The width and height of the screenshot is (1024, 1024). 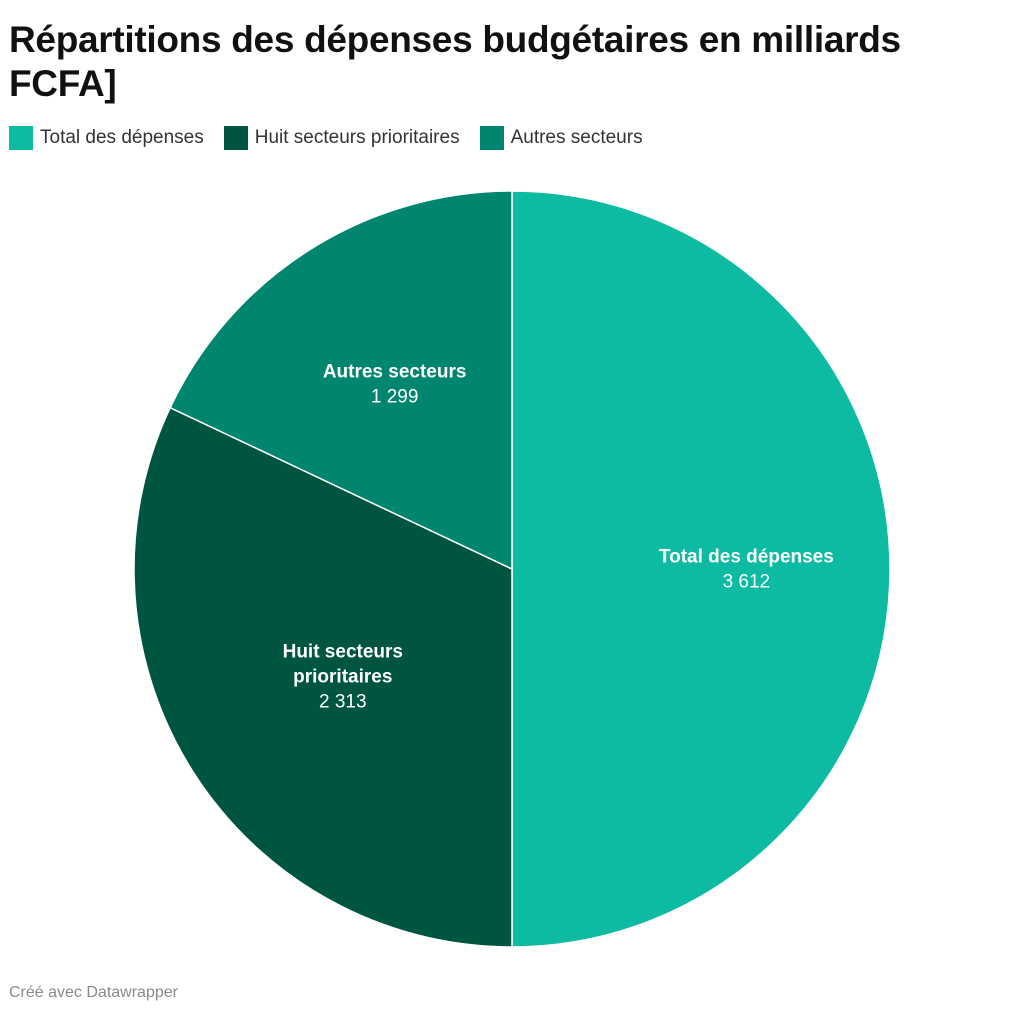 I want to click on legend-label-huit: Huit secteurs prioritaires, so click(x=357, y=137).